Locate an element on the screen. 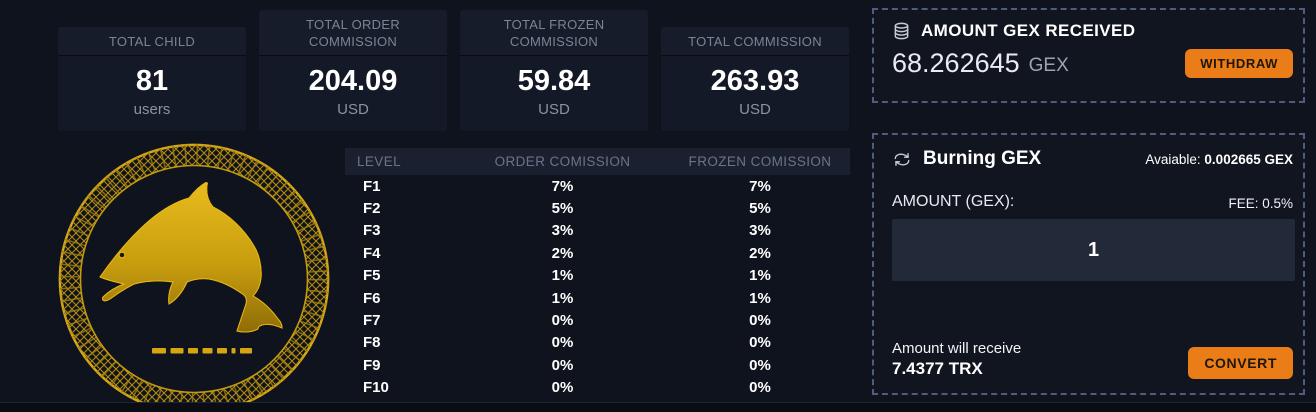 Image resolution: width=1316 pixels, height=412 pixels. table-cell-order: 3% is located at coordinates (562, 231).